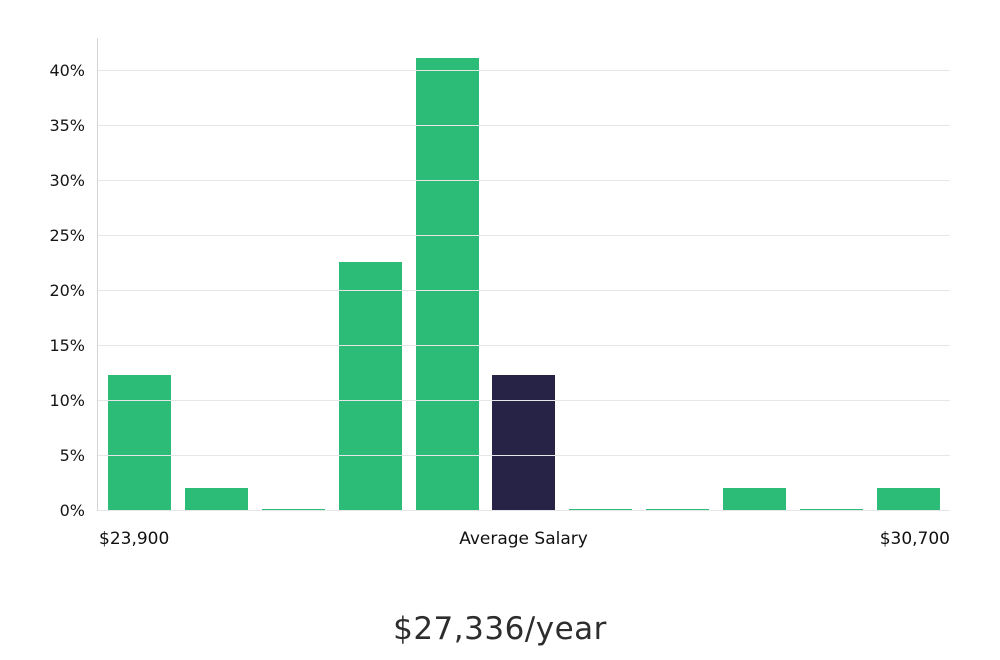 The height and width of the screenshot is (660, 1000). What do you see at coordinates (67, 125) in the screenshot?
I see `y-tick-label: 35%` at bounding box center [67, 125].